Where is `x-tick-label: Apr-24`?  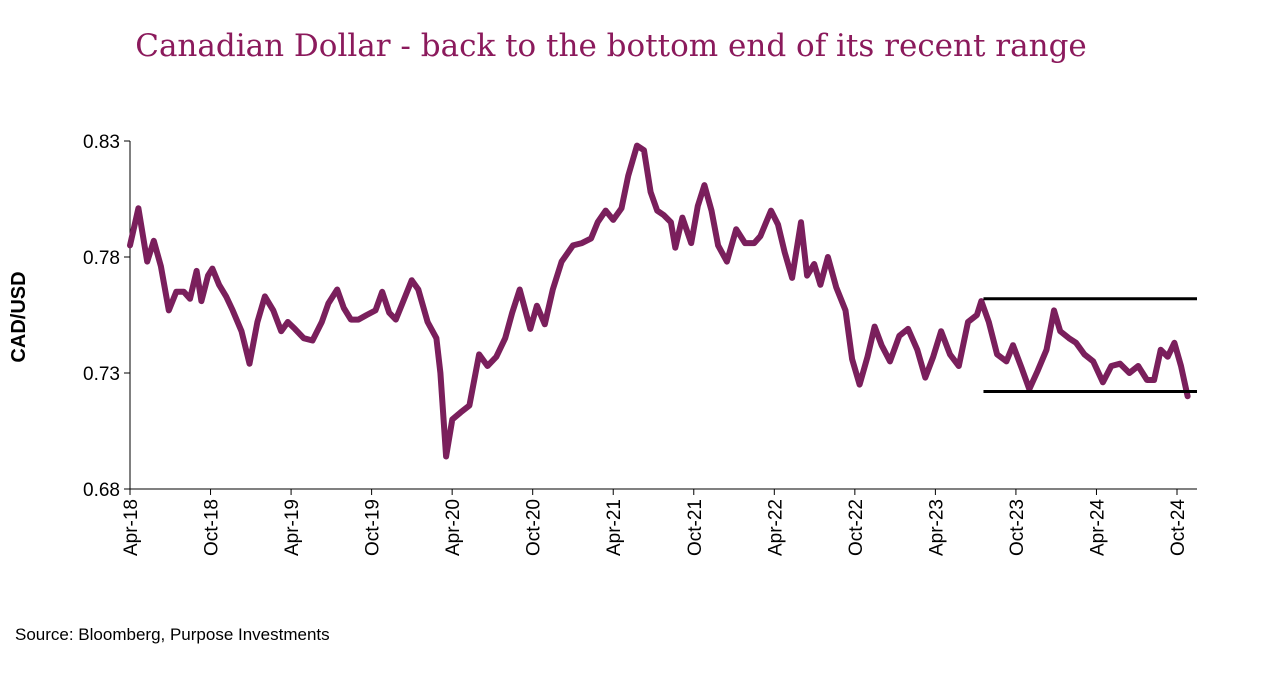 x-tick-label: Apr-24 is located at coordinates (1097, 527).